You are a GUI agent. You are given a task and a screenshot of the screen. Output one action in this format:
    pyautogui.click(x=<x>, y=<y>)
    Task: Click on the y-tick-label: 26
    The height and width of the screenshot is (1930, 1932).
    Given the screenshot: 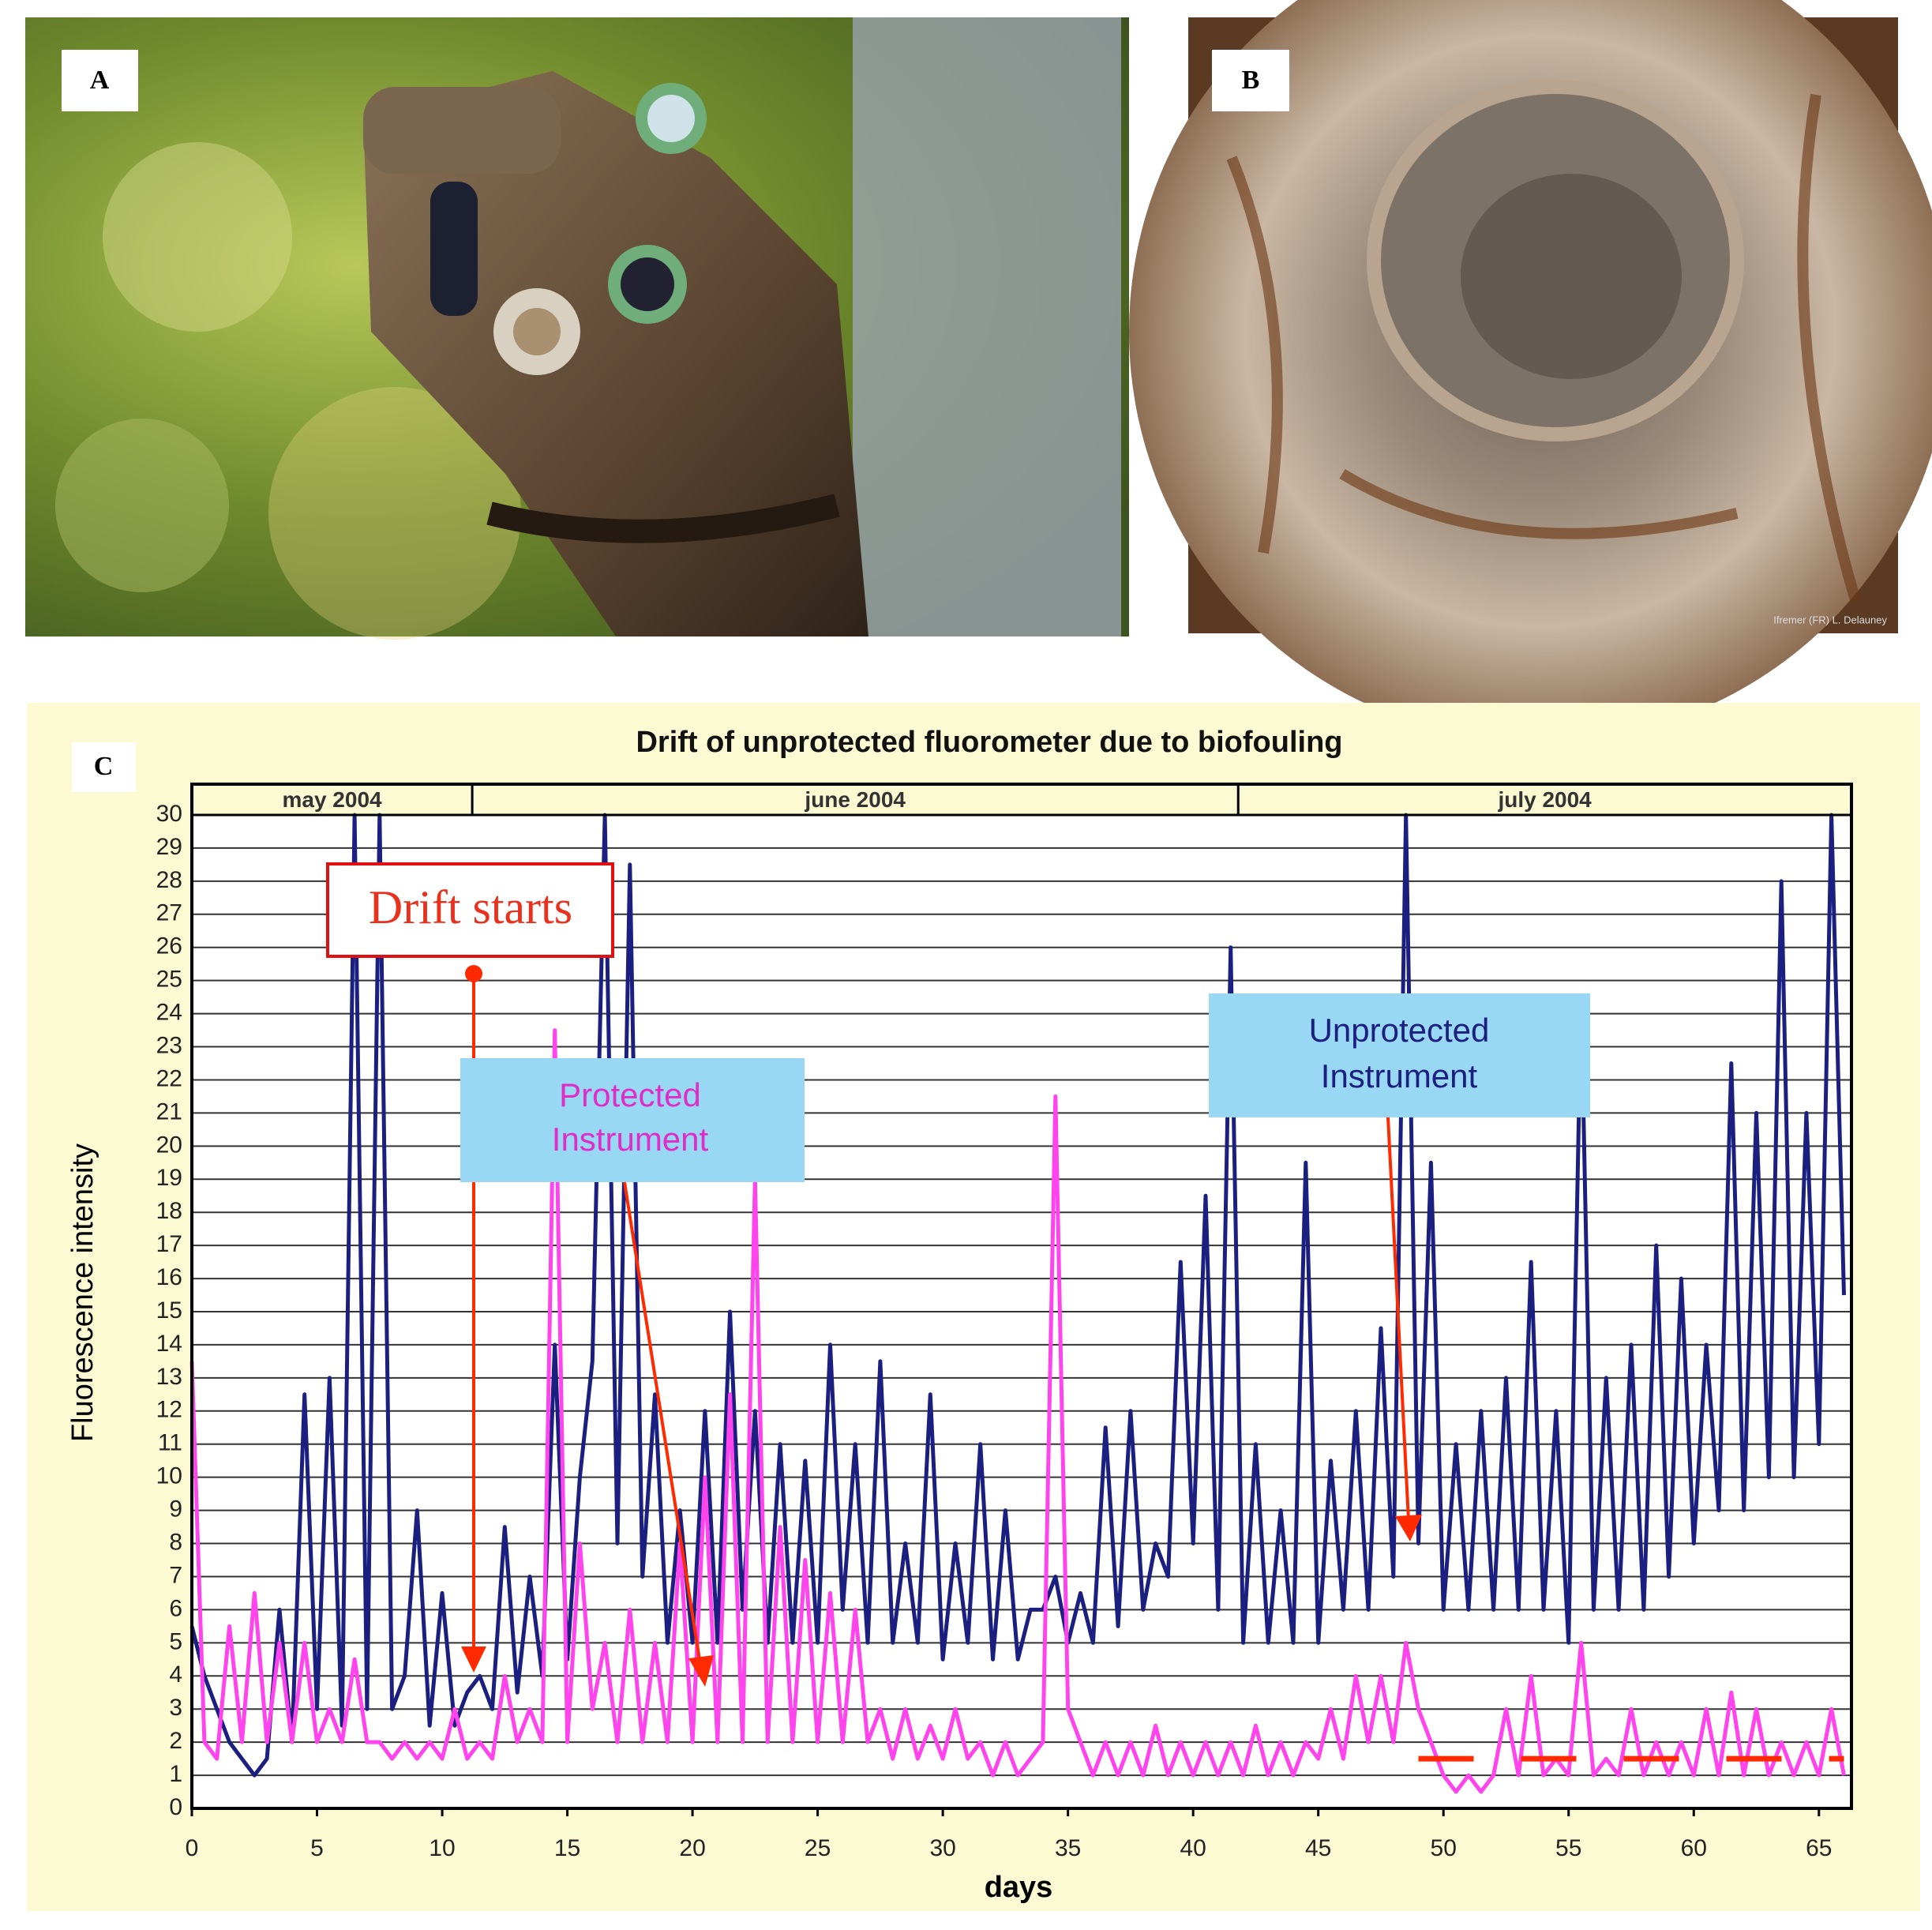 What is the action you would take?
    pyautogui.click(x=169, y=946)
    